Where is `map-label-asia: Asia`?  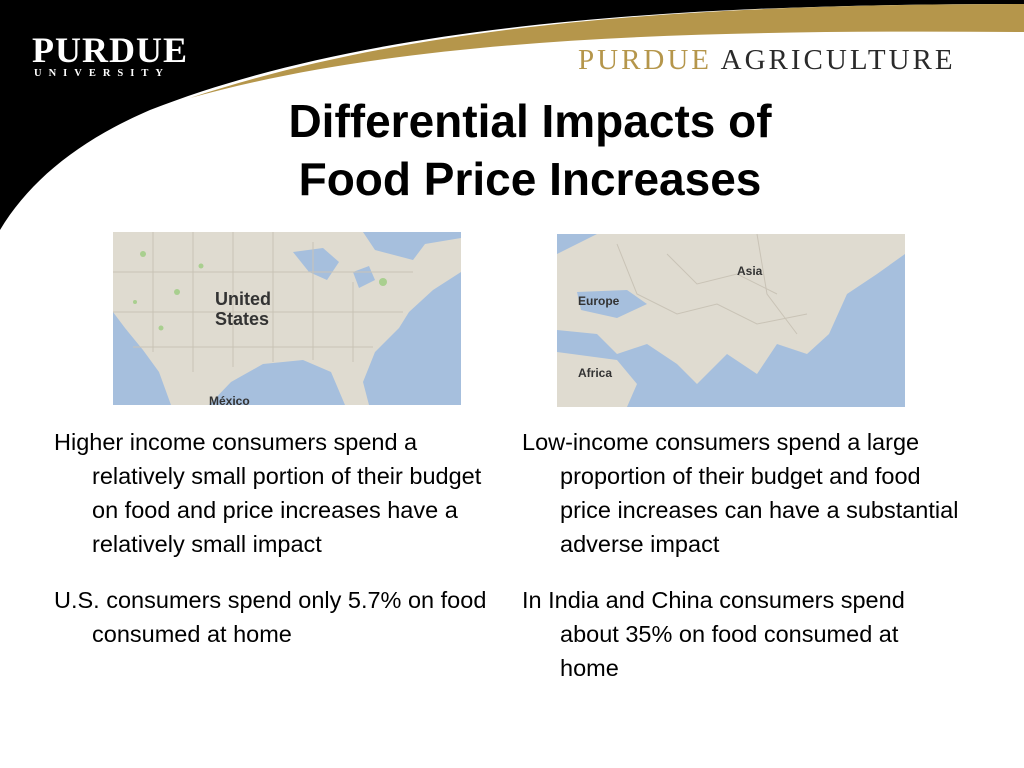 map-label-asia: Asia is located at coordinates (750, 271).